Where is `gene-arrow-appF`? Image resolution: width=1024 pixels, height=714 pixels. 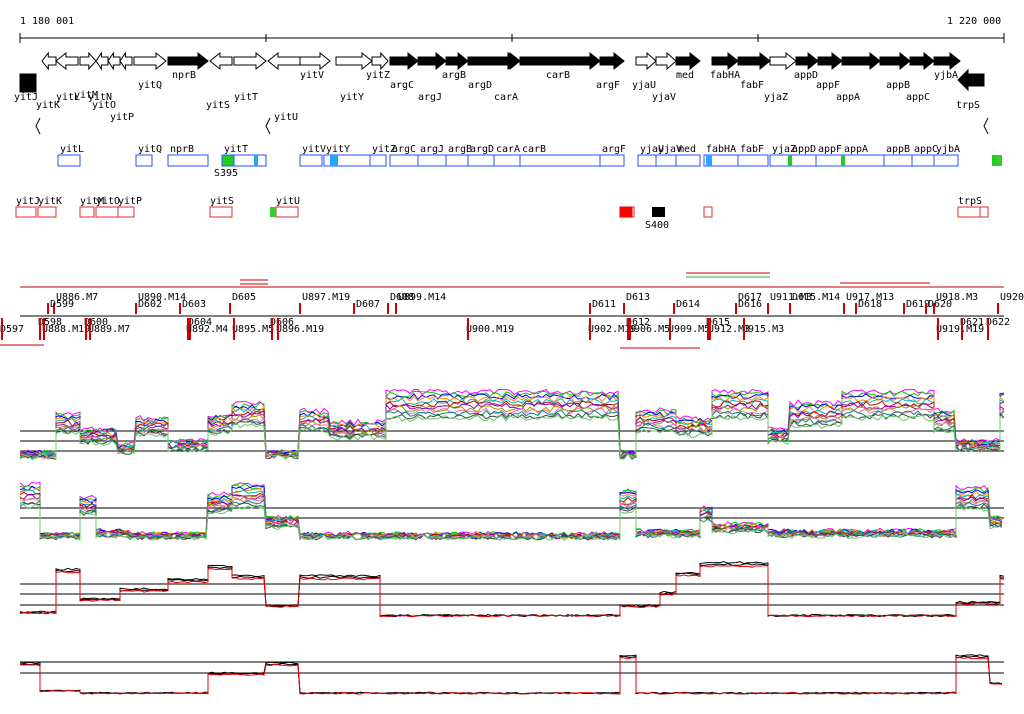
gene-arrow-appF is located at coordinates (830, 61).